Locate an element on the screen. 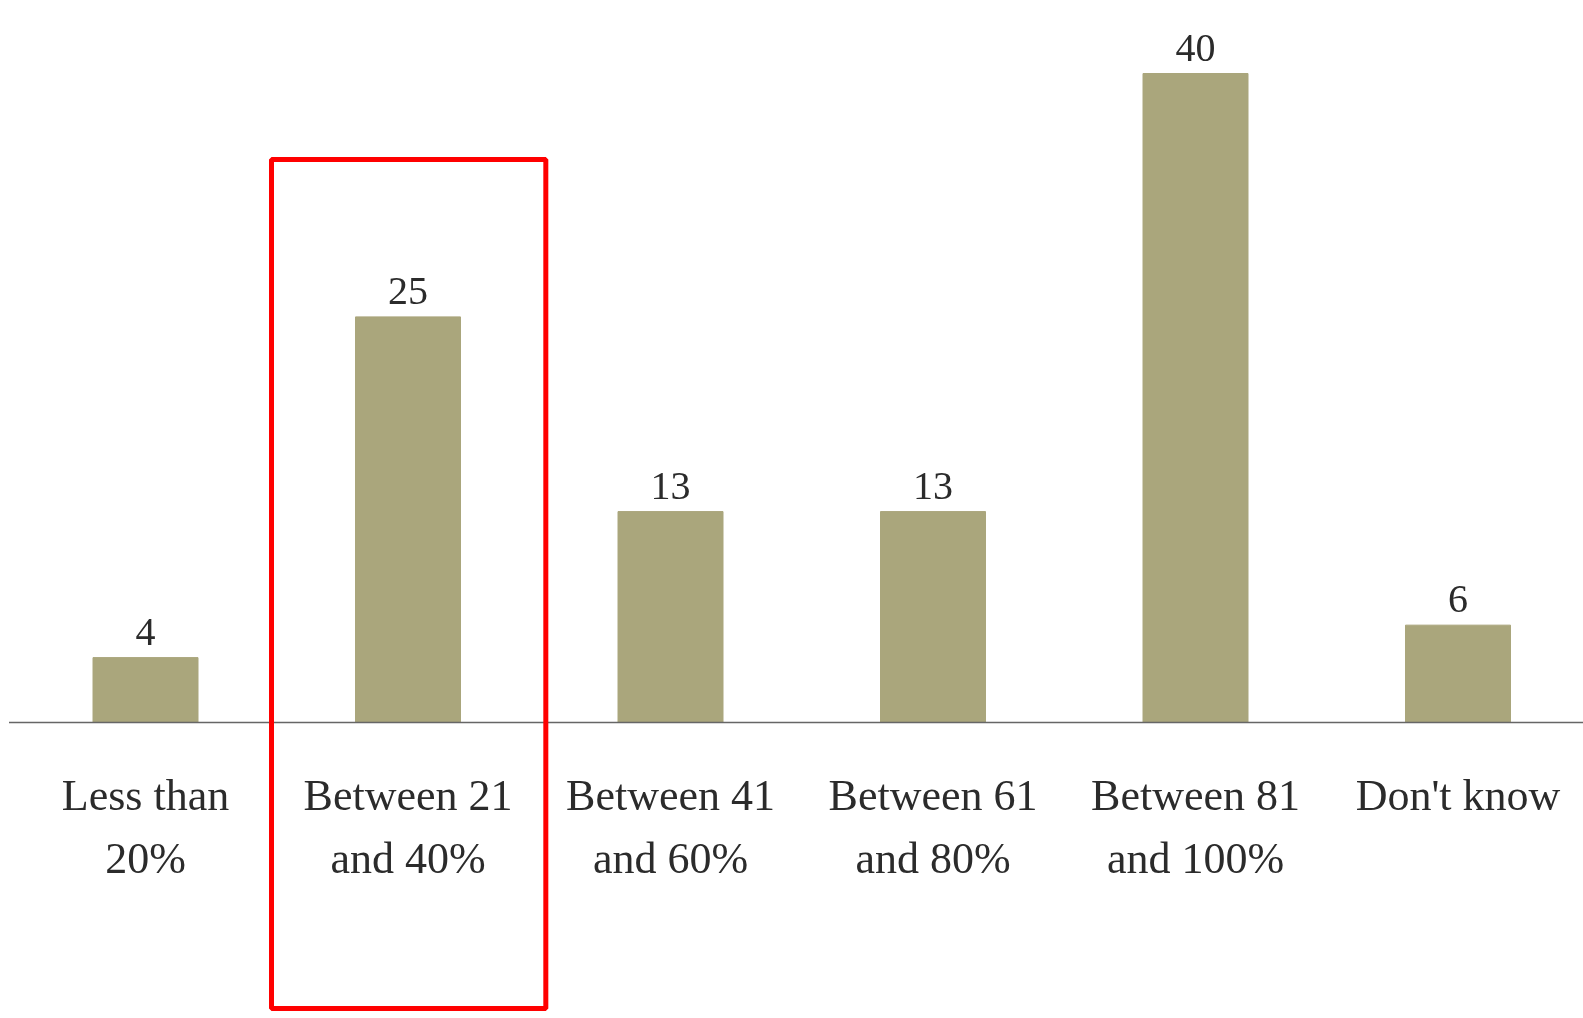 The image size is (1583, 1018). x-tick-label: Between 81 and 100% is located at coordinates (1195, 827).